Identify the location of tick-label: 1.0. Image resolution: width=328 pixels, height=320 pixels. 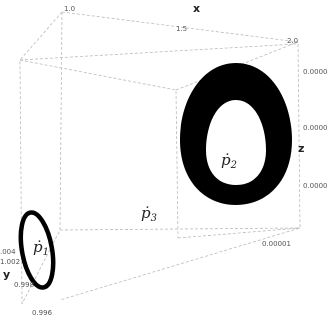
(69, 9).